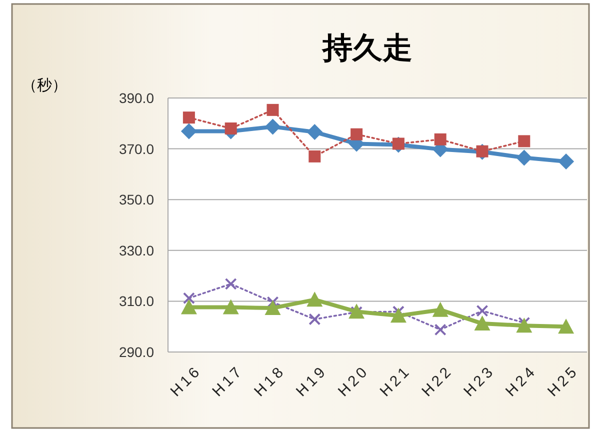 The width and height of the screenshot is (595, 434). What do you see at coordinates (136, 250) in the screenshot?
I see `y-tick-label: 330.0` at bounding box center [136, 250].